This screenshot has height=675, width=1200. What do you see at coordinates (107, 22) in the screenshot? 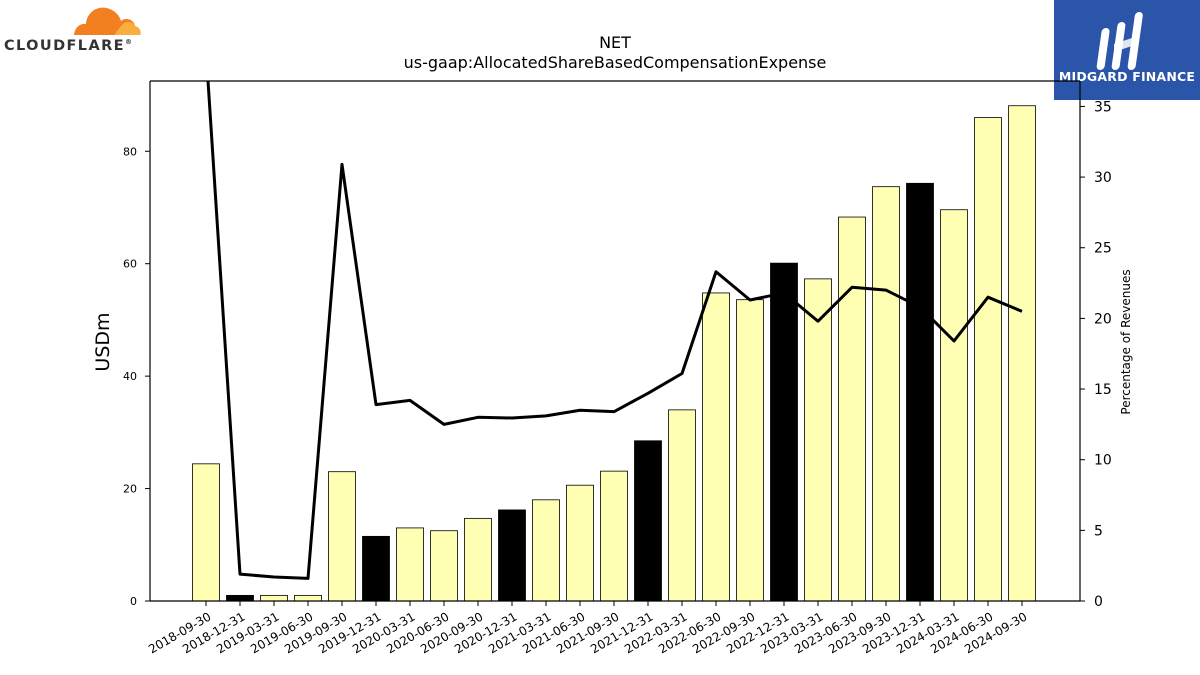
I see `cloudflare-cloud-icon` at bounding box center [107, 22].